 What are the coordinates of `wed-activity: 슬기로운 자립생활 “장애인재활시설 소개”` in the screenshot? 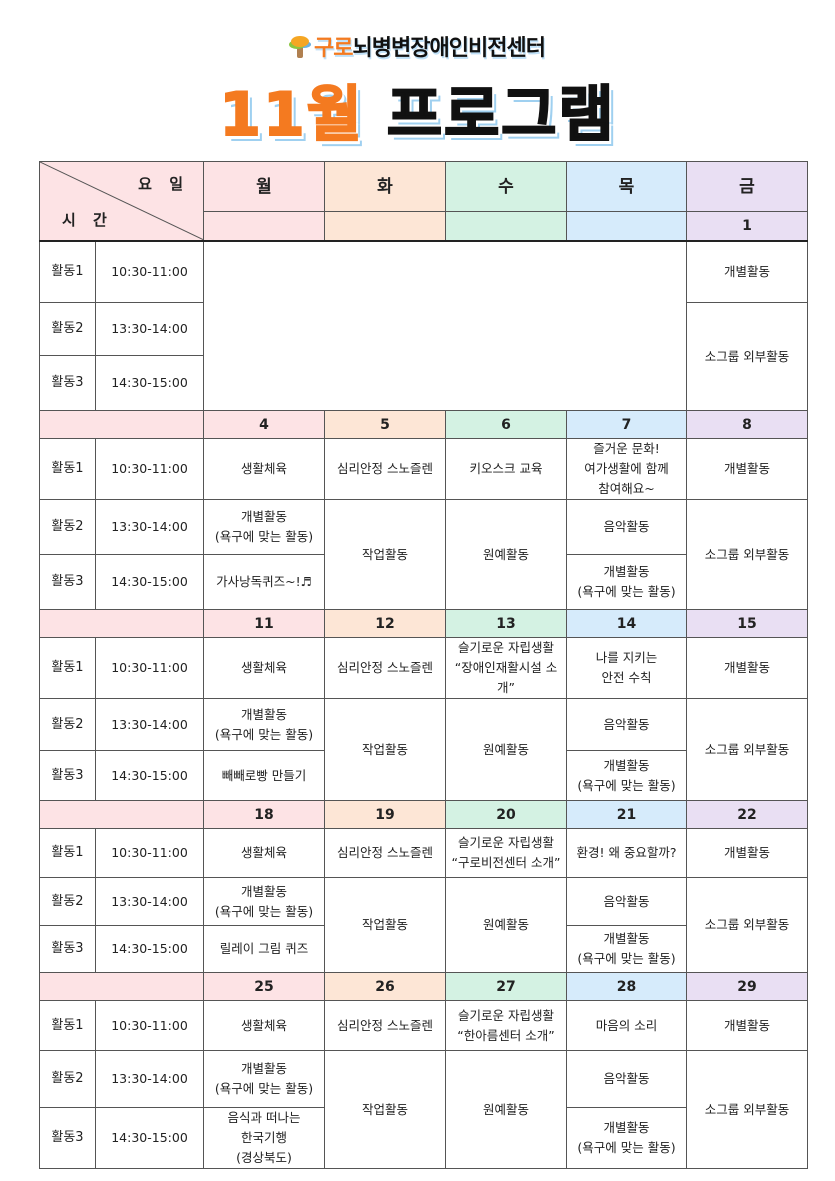 It's located at (506, 668).